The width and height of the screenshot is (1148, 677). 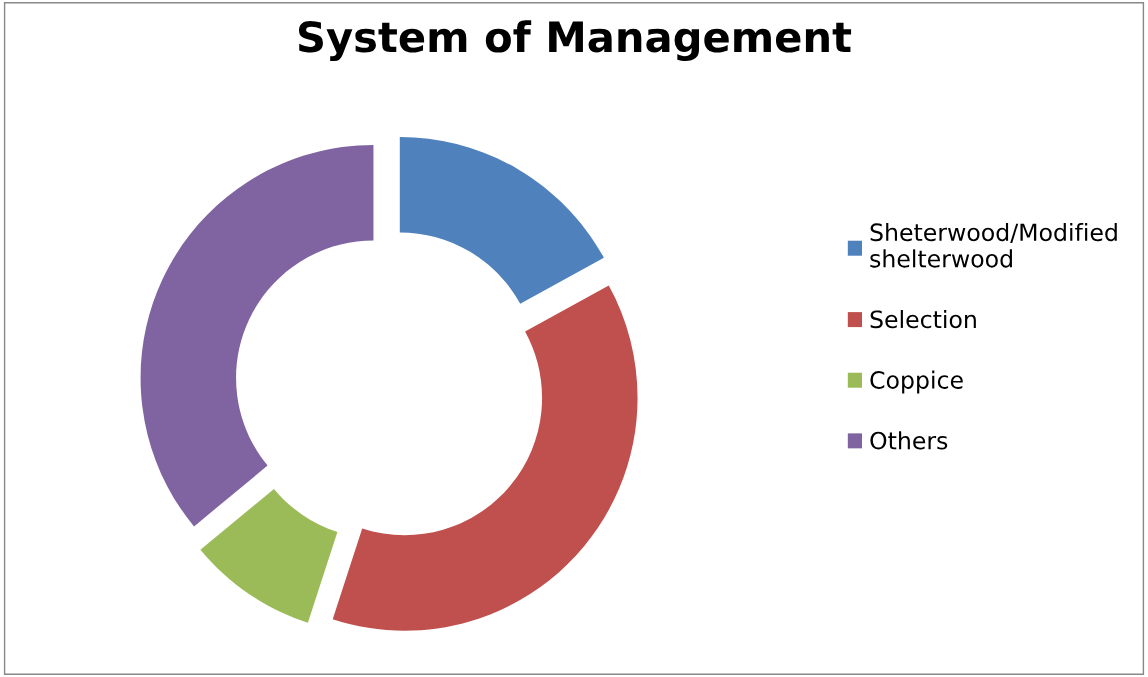 What do you see at coordinates (993, 245) in the screenshot?
I see `legend-label: Sheterwood/Modified shelterwood` at bounding box center [993, 245].